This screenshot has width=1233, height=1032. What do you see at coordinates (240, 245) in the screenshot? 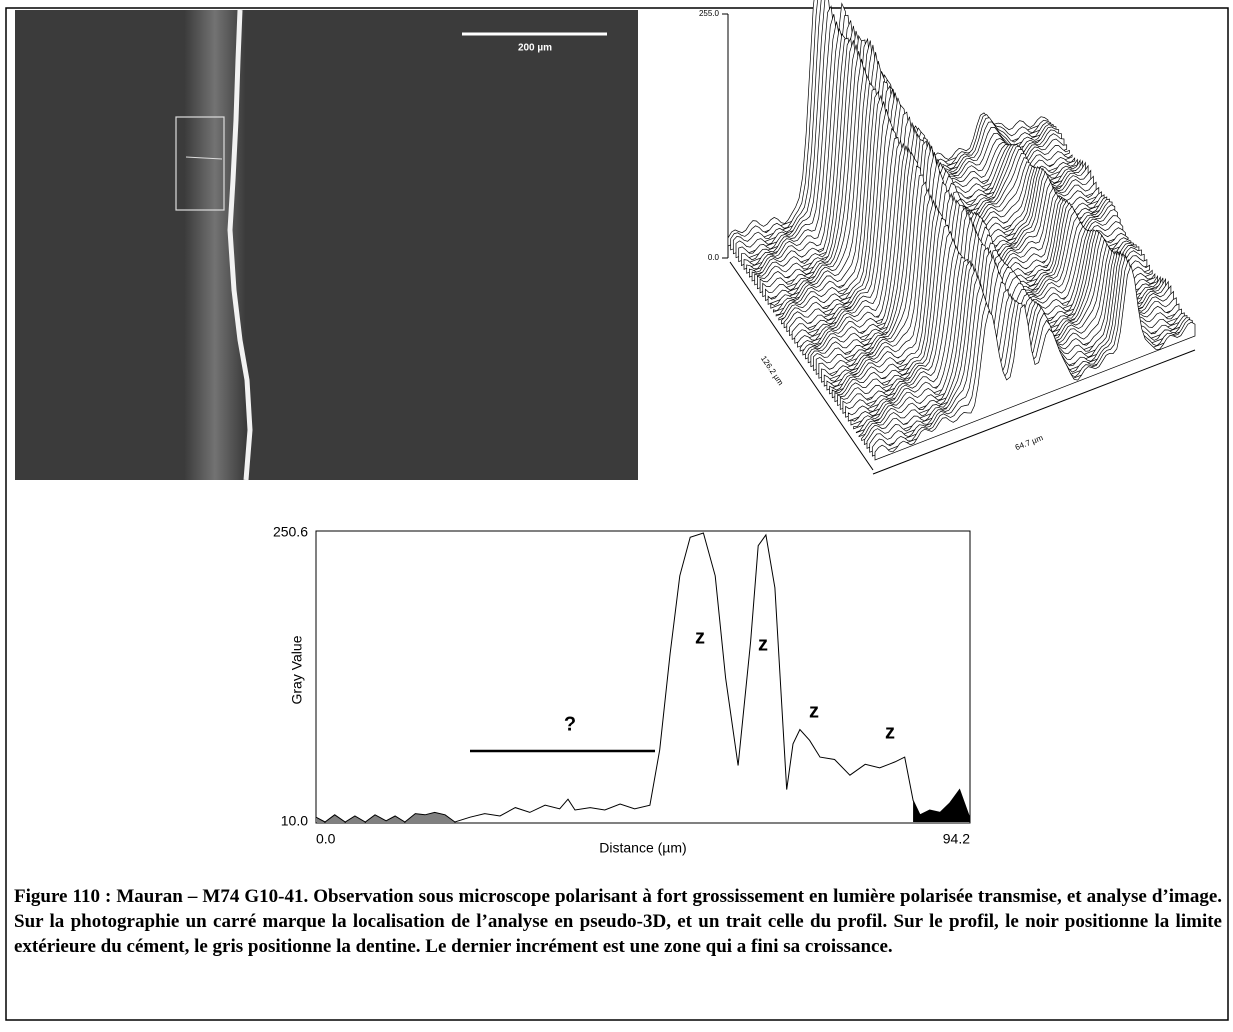
I see `photo-edge` at bounding box center [240, 245].